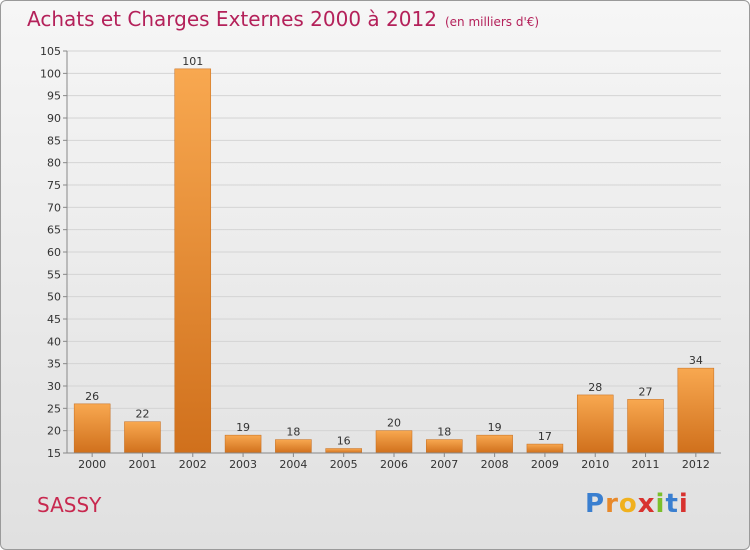 Image resolution: width=750 pixels, height=550 pixels. Describe the element at coordinates (293, 446) in the screenshot. I see `bar-2004` at that location.